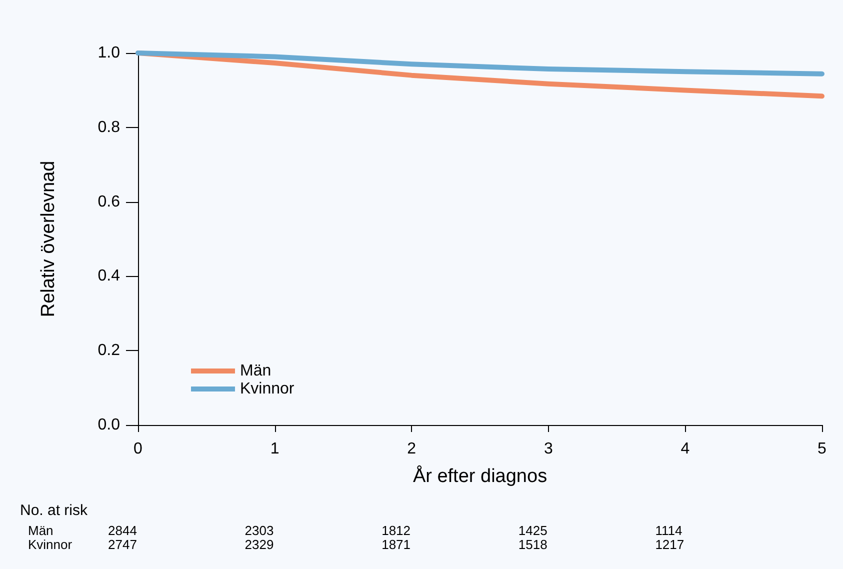 The height and width of the screenshot is (569, 843). Describe the element at coordinates (275, 449) in the screenshot. I see `x-tick-label: 1` at that location.